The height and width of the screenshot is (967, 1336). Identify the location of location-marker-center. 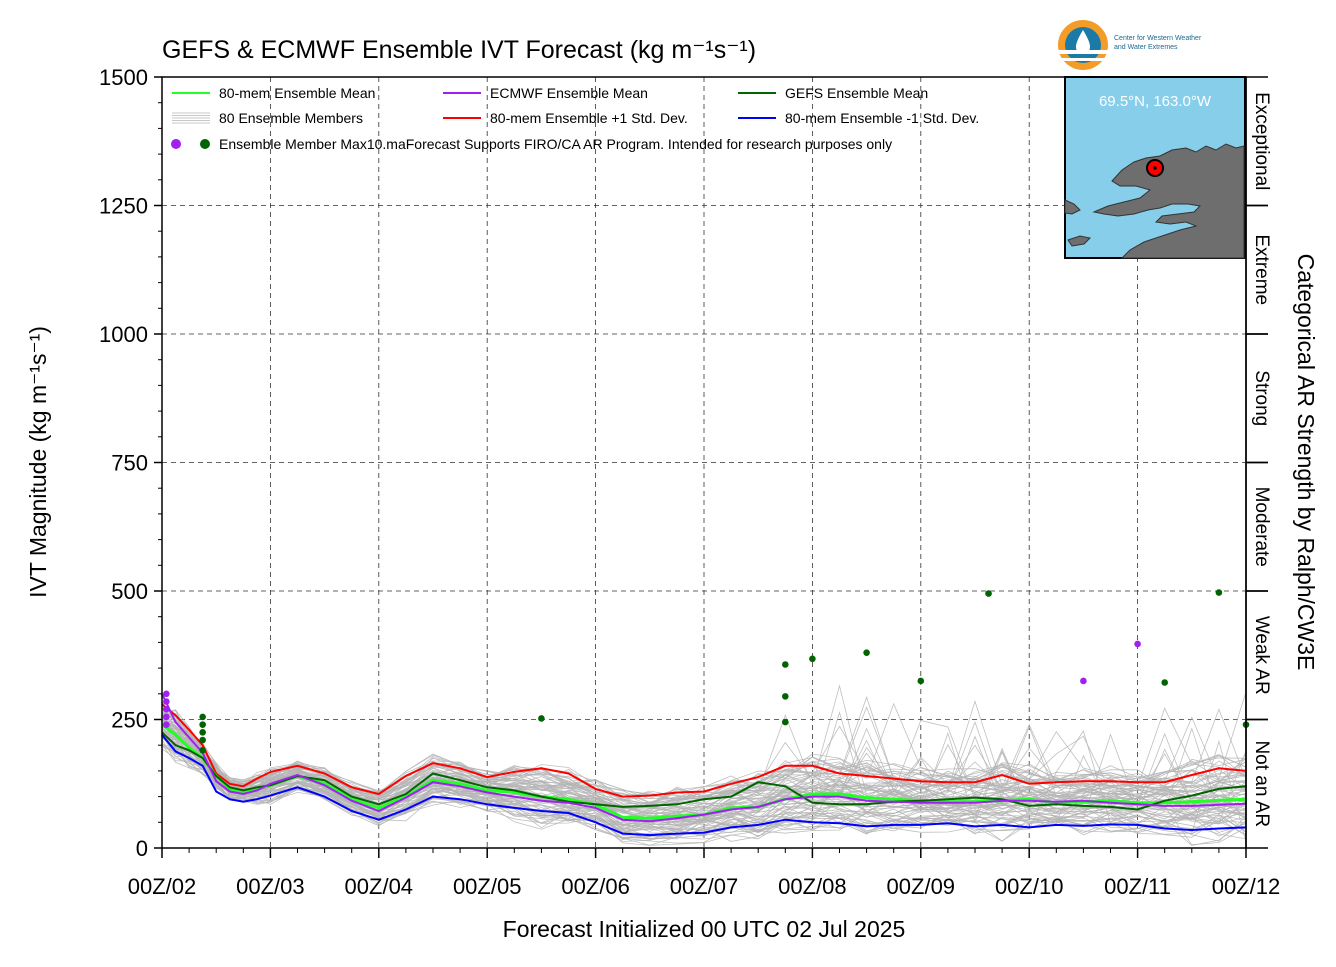
(1155, 168).